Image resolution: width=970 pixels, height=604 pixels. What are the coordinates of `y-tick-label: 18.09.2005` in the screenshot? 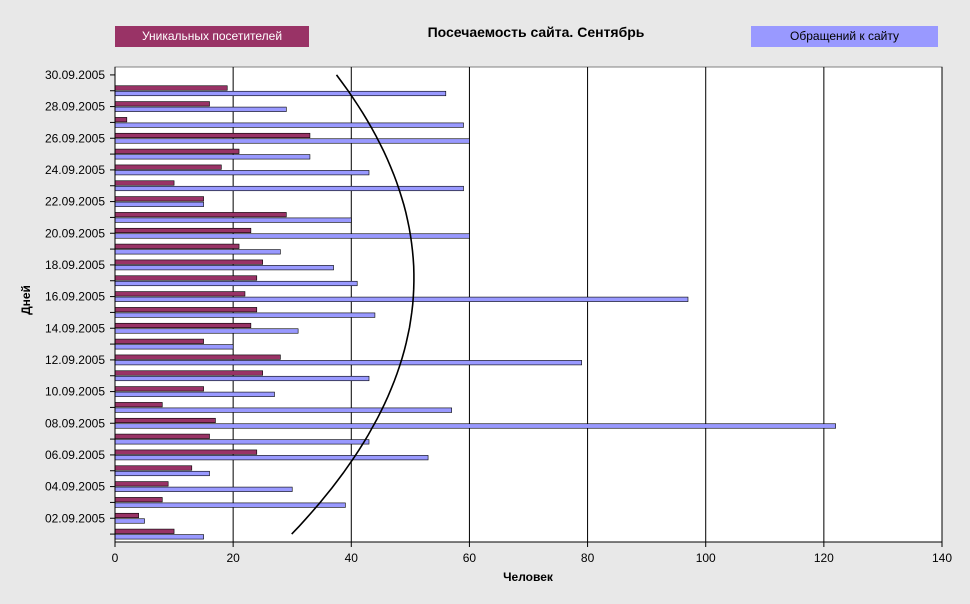 It's located at (75, 265).